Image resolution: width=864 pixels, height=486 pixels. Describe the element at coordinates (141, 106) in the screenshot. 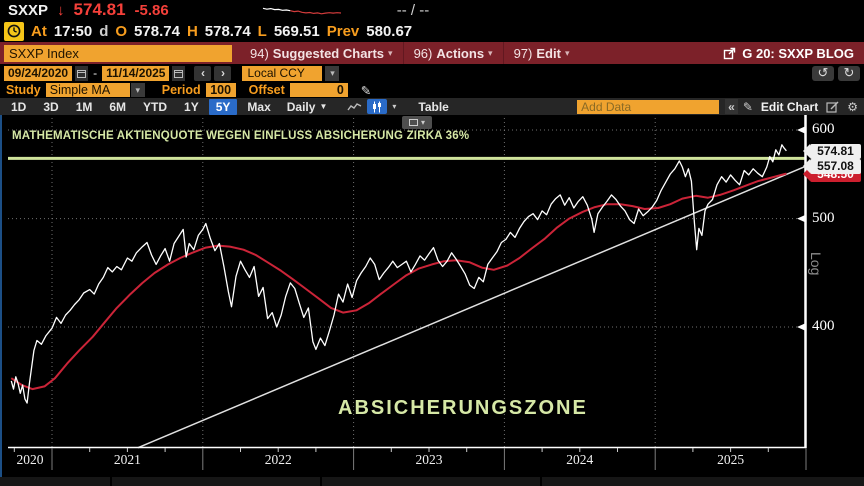

I see `range-tabs: 1D 3D 1M 6M YTD 1Y 5Y Max` at that location.